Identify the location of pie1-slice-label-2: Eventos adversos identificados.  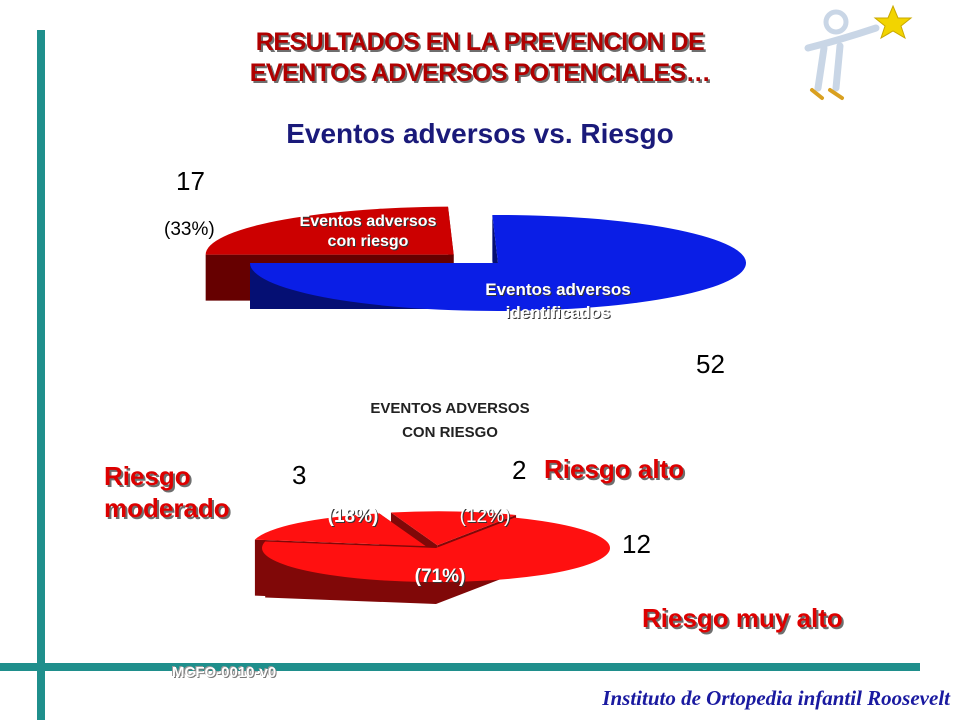
(558, 301).